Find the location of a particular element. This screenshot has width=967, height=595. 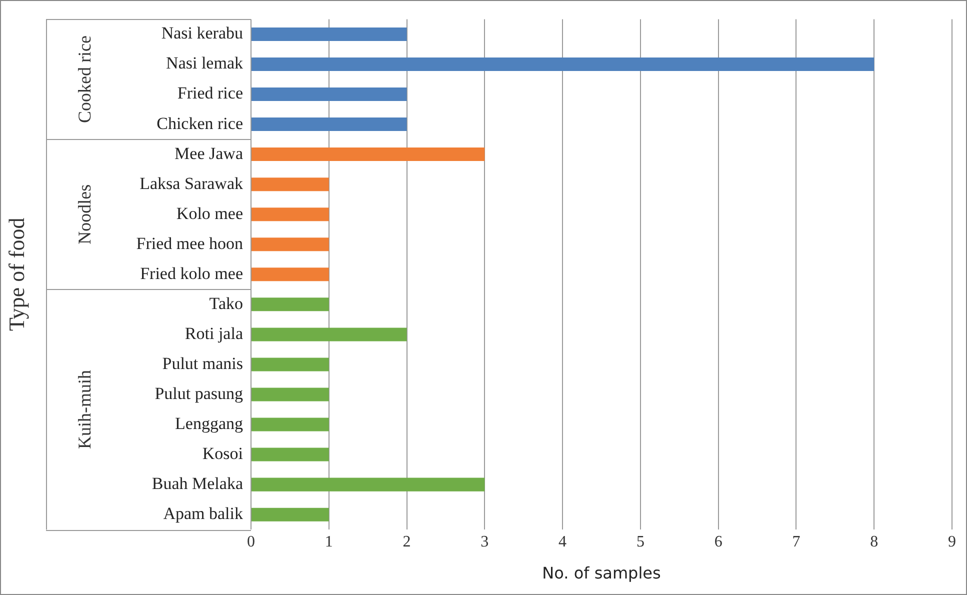

y-tick-label: Chicken rice is located at coordinates (199, 123).